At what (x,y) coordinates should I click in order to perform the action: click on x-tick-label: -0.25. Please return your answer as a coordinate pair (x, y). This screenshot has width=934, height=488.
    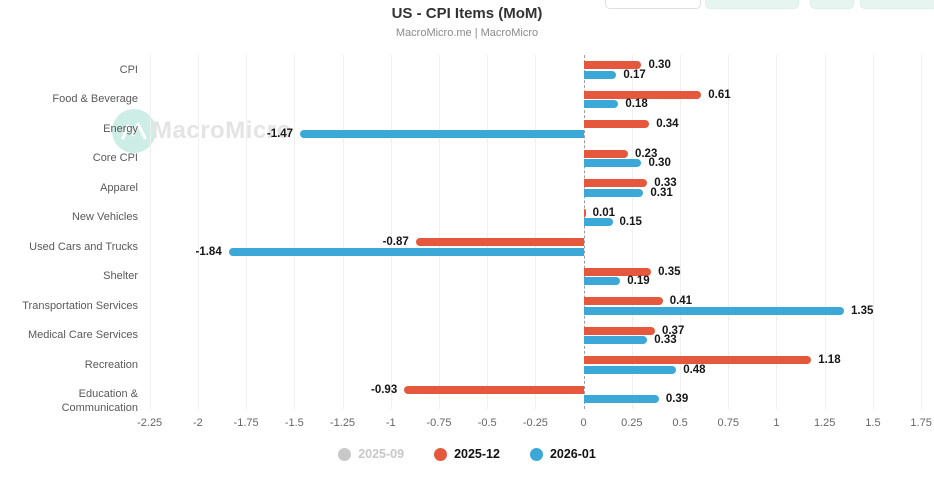
    Looking at the image, I should click on (535, 423).